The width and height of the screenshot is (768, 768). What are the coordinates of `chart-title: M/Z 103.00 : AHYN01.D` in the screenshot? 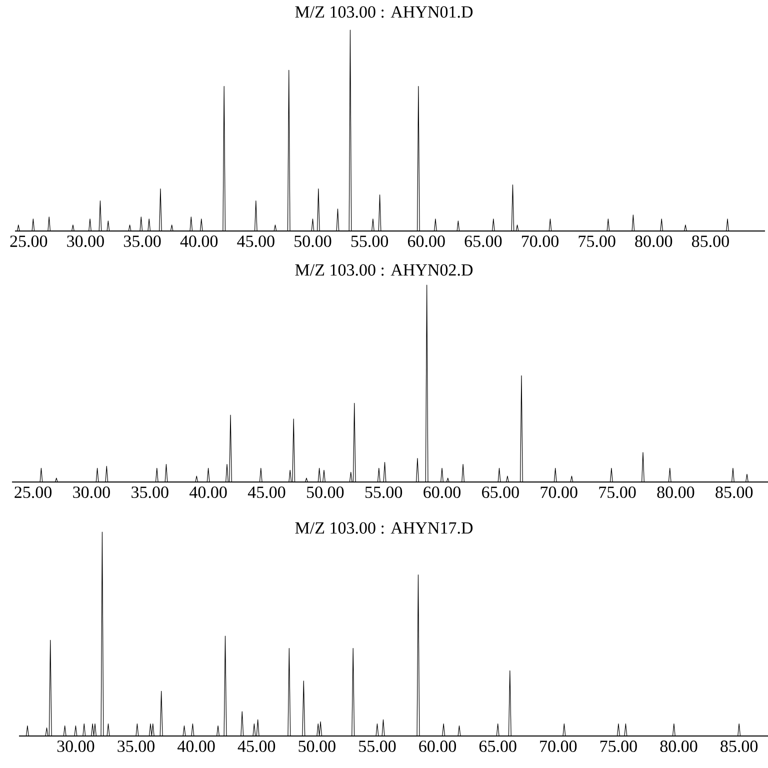 It's located at (384, 12).